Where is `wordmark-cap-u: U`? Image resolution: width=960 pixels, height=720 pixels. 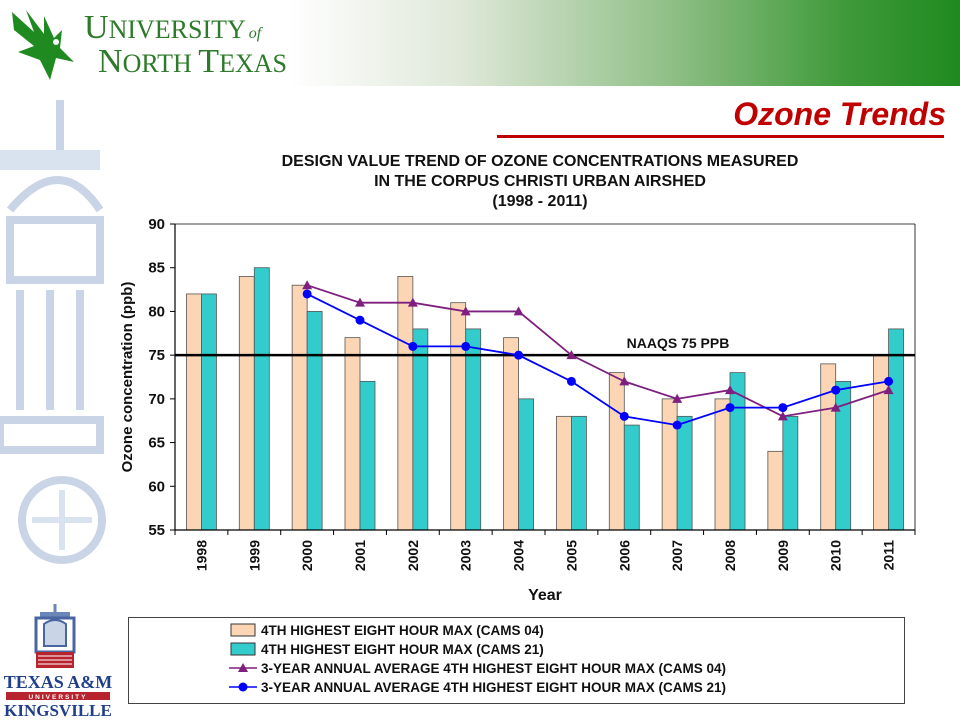
wordmark-cap-u: U is located at coordinates (96, 27).